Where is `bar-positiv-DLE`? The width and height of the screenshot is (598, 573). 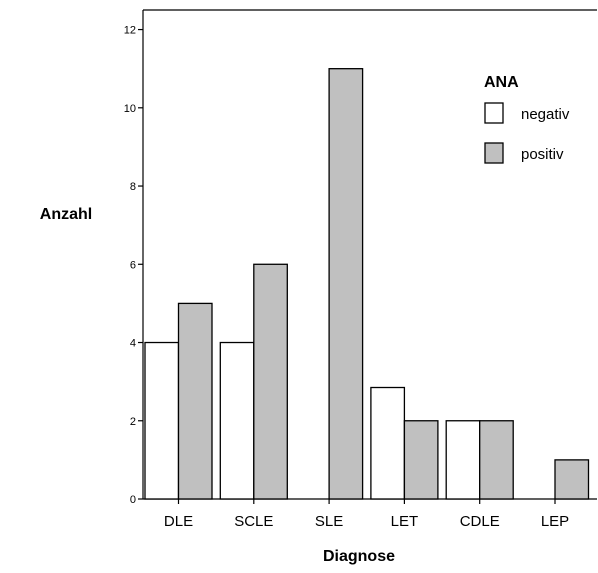 bar-positiv-DLE is located at coordinates (195, 401).